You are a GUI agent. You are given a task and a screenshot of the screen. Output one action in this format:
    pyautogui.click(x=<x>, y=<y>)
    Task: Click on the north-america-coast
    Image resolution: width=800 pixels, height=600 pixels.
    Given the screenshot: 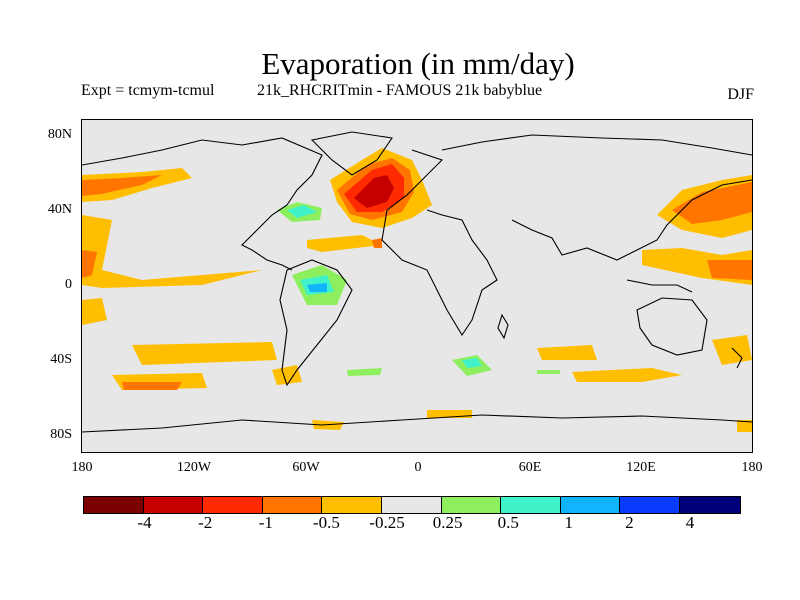 What is the action you would take?
    pyautogui.click(x=202, y=204)
    